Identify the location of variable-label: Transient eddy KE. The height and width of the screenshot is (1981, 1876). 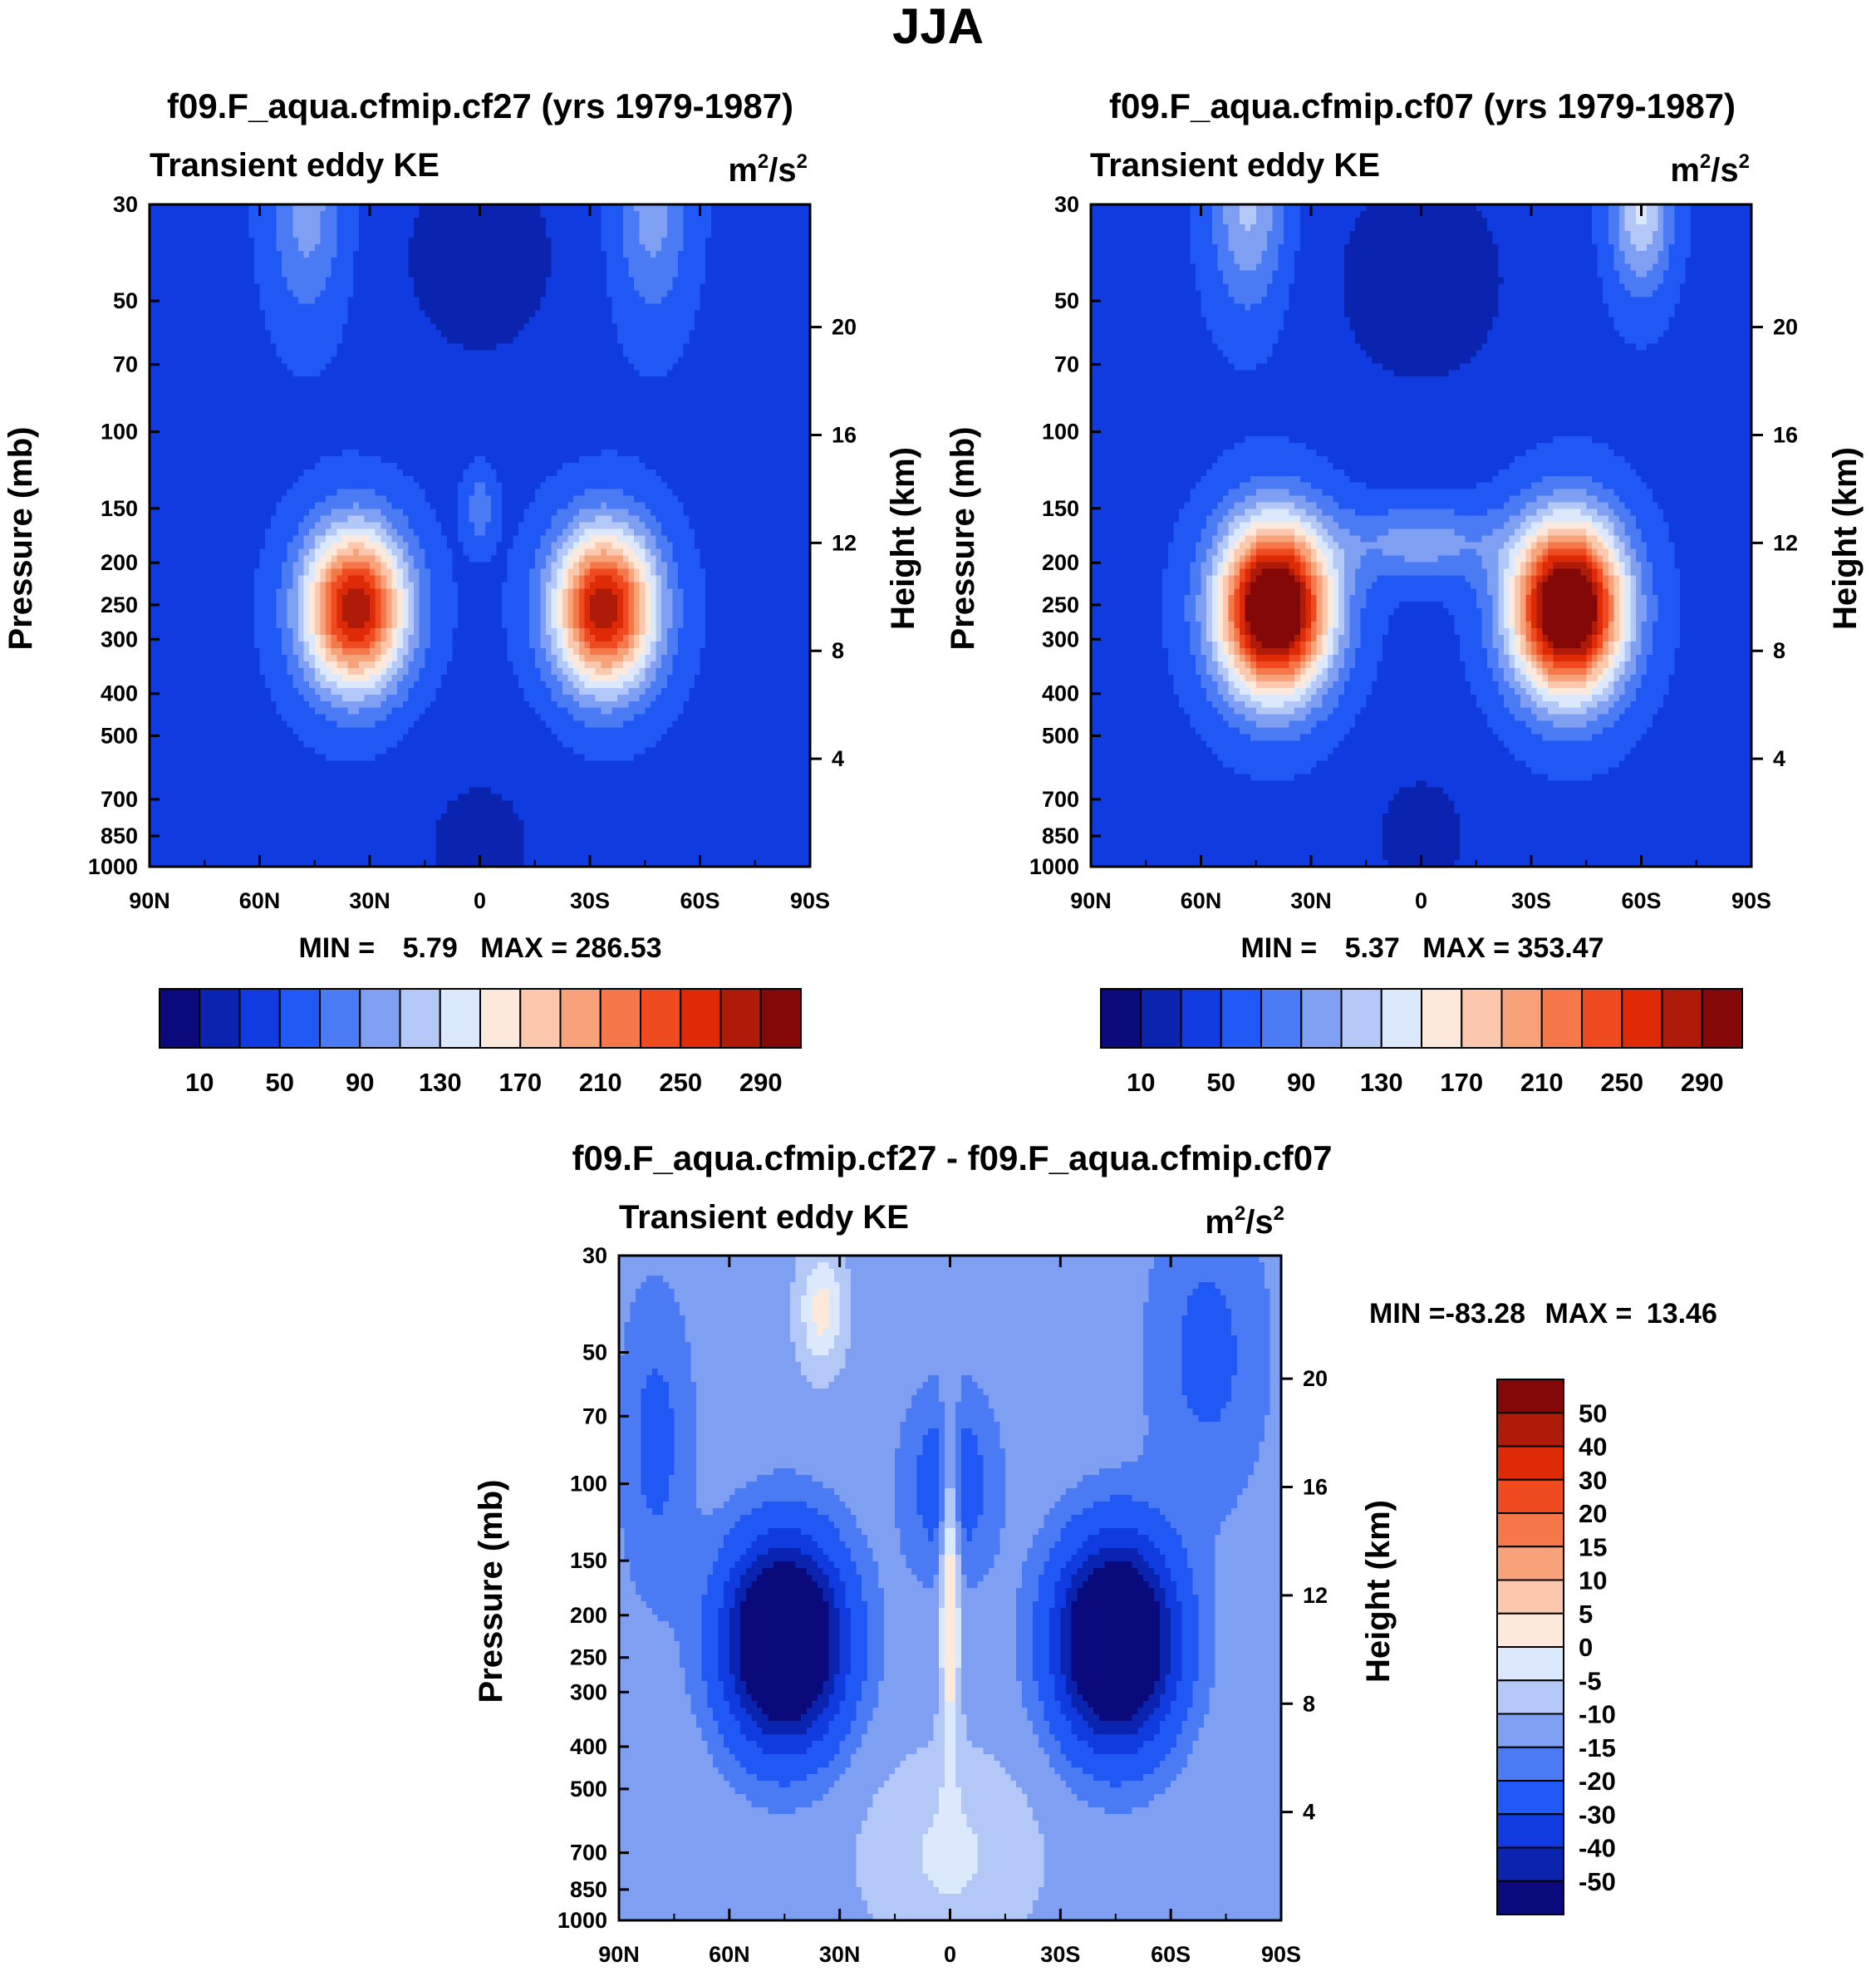
(295, 165).